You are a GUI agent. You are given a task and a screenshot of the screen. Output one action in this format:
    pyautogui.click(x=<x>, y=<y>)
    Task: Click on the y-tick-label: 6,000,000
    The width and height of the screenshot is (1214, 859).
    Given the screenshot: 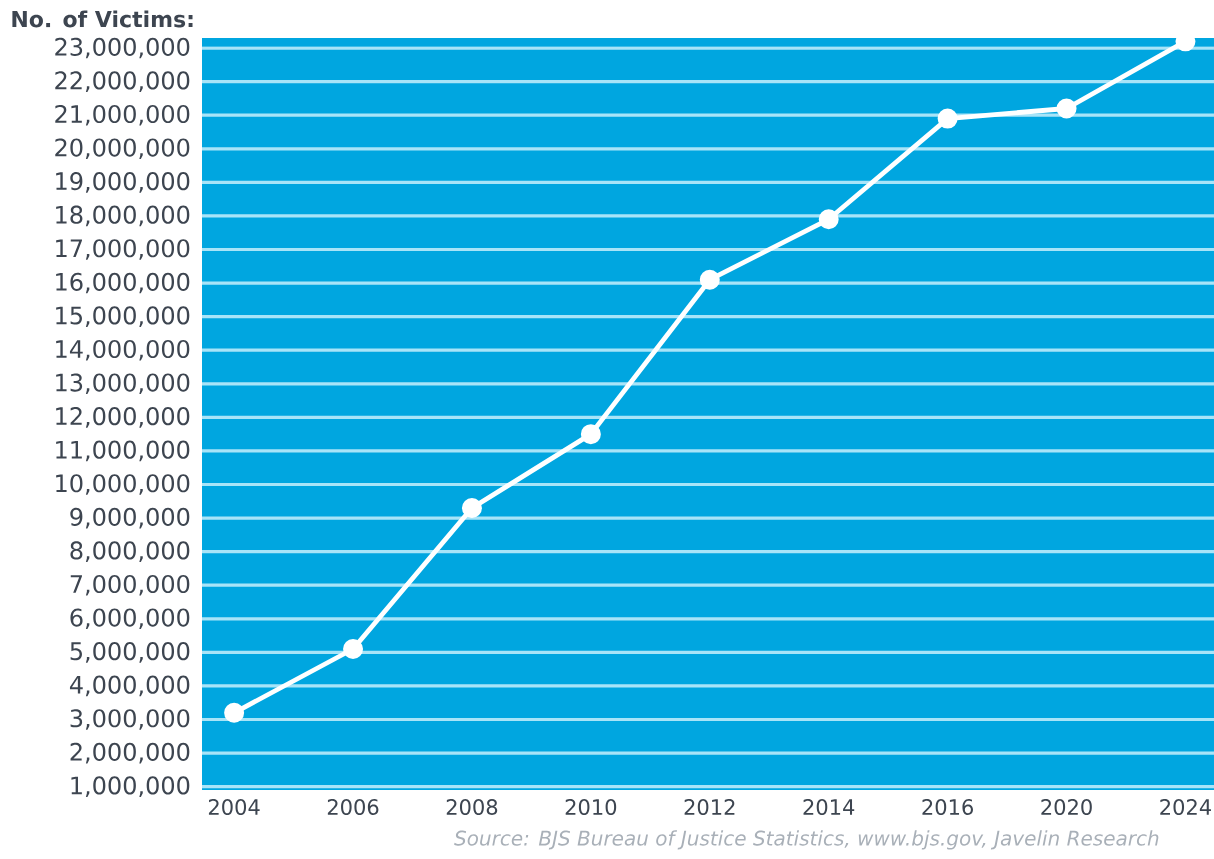 What is the action you would take?
    pyautogui.click(x=130, y=619)
    